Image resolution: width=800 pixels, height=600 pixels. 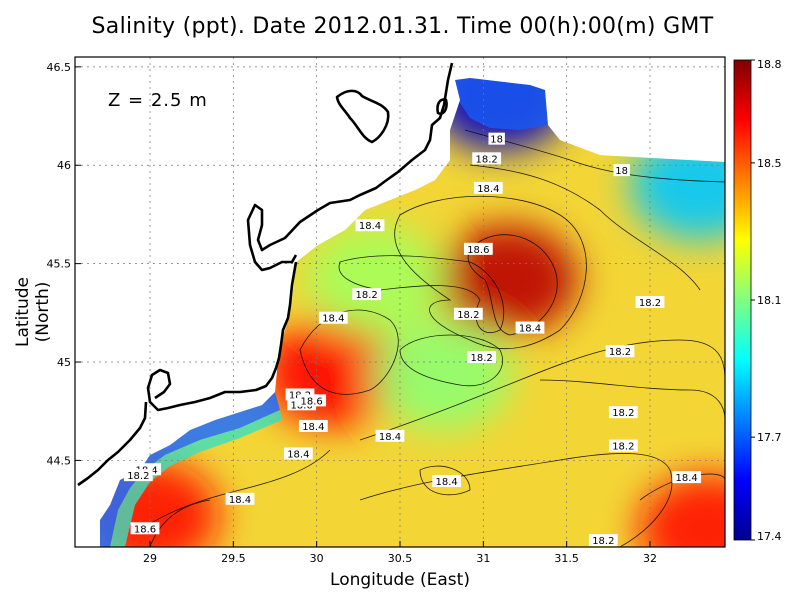 What do you see at coordinates (150, 558) in the screenshot?
I see `x-tick-label-0: 29` at bounding box center [150, 558].